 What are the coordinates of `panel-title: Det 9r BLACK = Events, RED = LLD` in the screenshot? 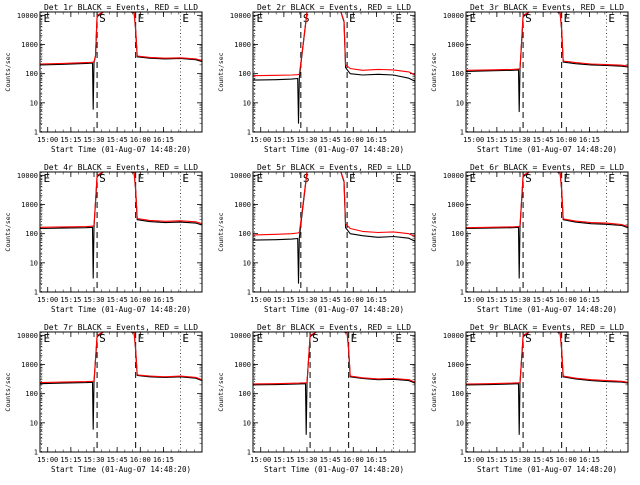 It's located at (547, 327).